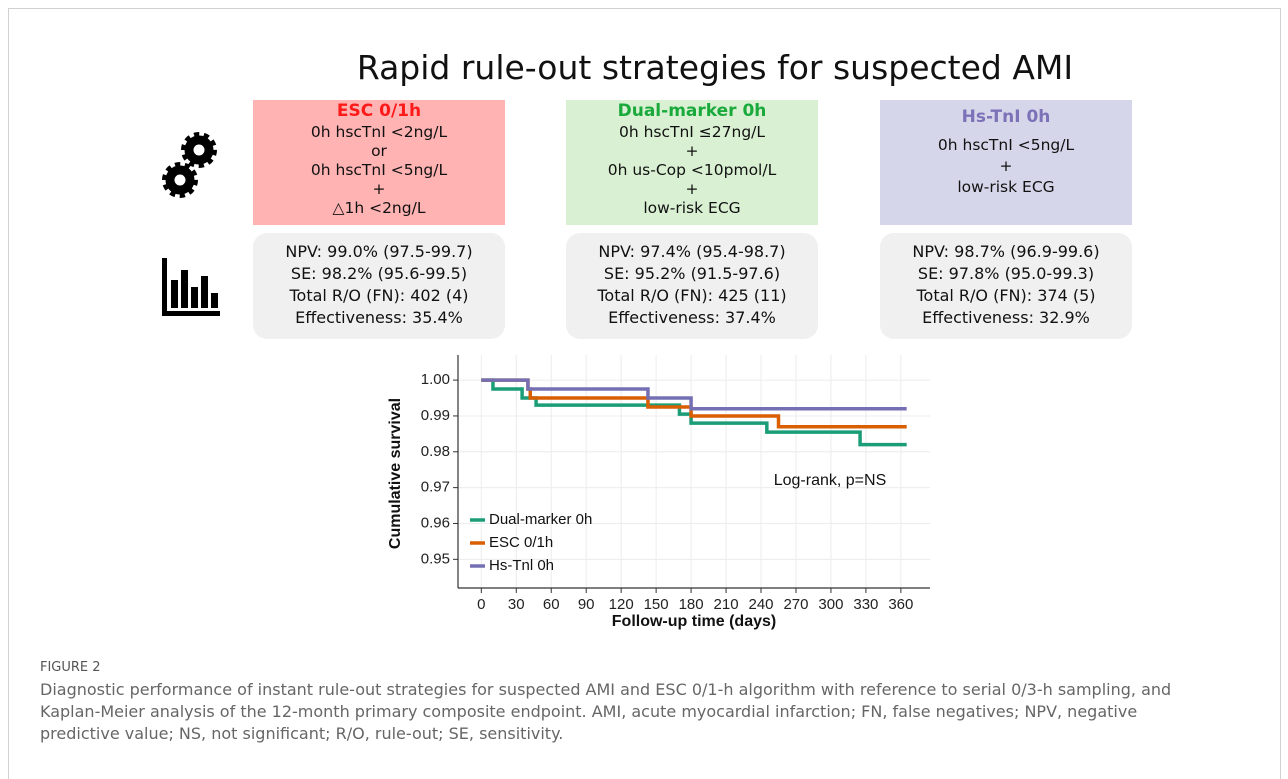 Image resolution: width=1288 pixels, height=779 pixels. What do you see at coordinates (379, 273) in the screenshot?
I see `stats-line: SE: 98.2% (95.6-99.5)` at bounding box center [379, 273].